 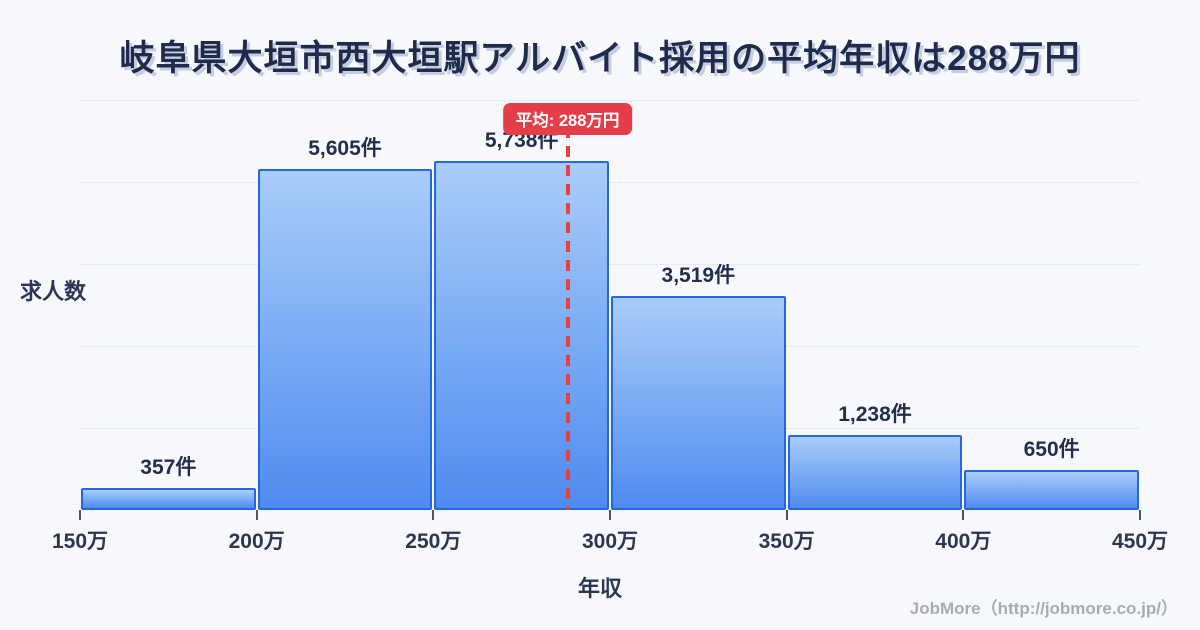 What do you see at coordinates (345, 149) in the screenshot?
I see `bar-value-label: 5,605件` at bounding box center [345, 149].